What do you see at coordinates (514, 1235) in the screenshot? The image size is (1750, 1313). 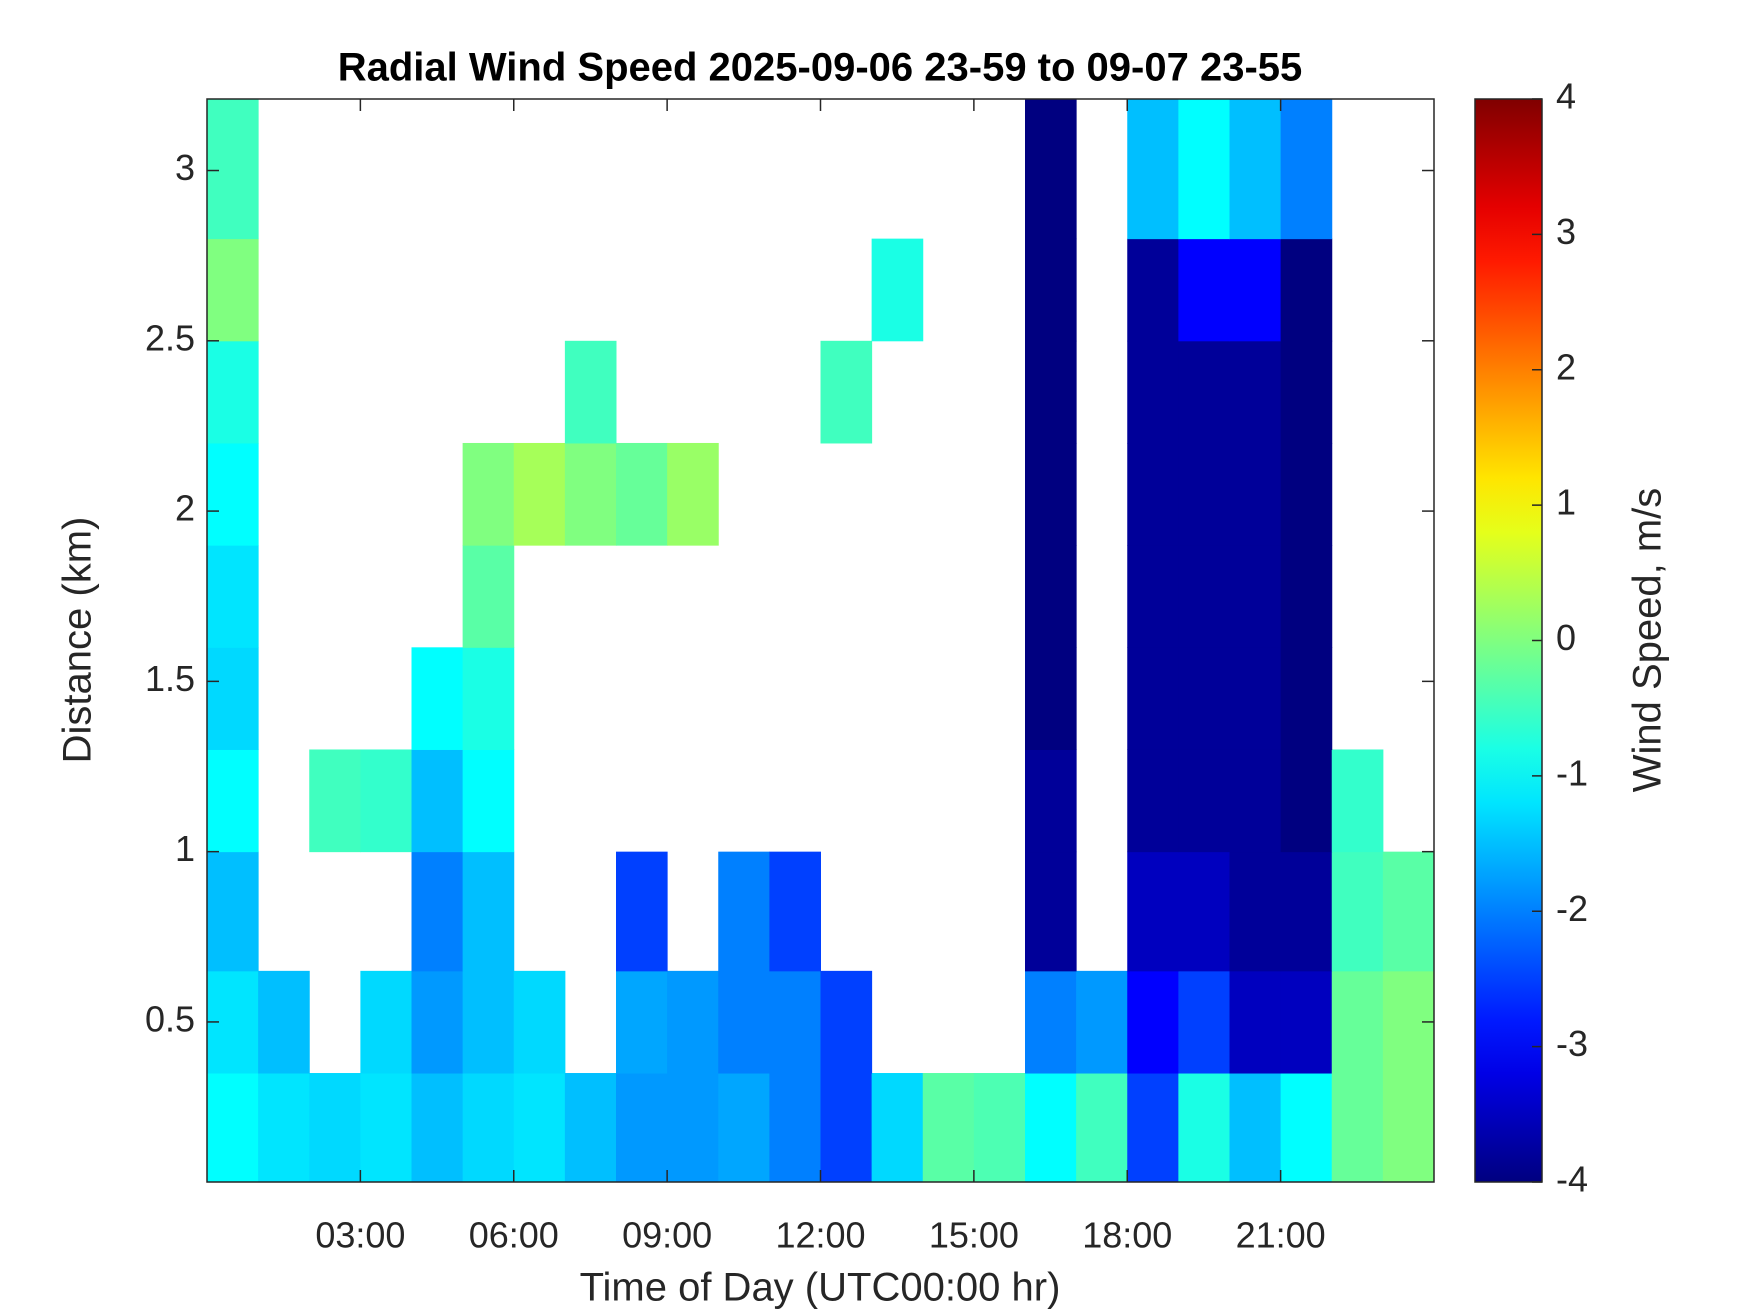 I see `x-tick-label: 06:00` at bounding box center [514, 1235].